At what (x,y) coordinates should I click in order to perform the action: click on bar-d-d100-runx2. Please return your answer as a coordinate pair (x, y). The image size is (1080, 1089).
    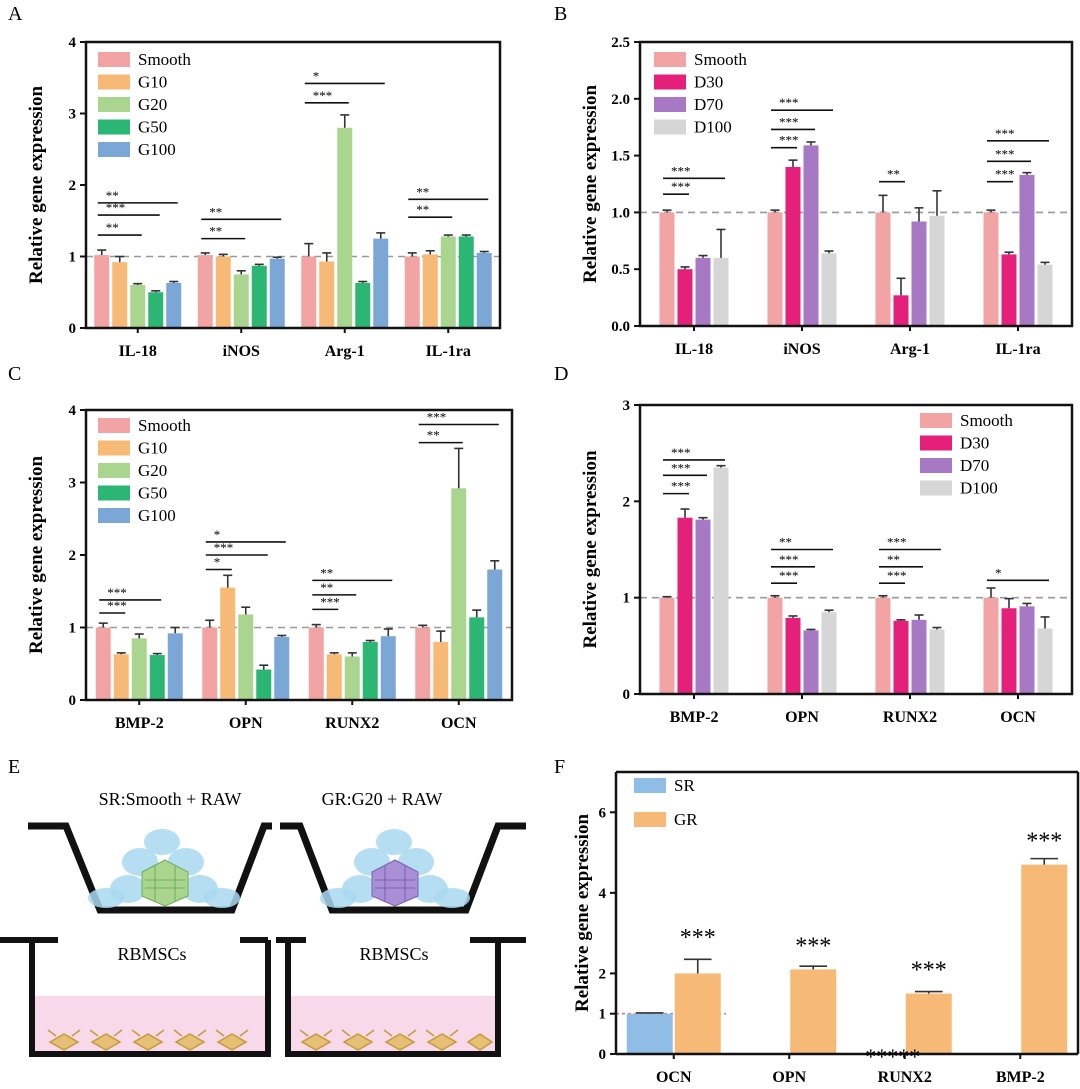
    Looking at the image, I should click on (937, 661).